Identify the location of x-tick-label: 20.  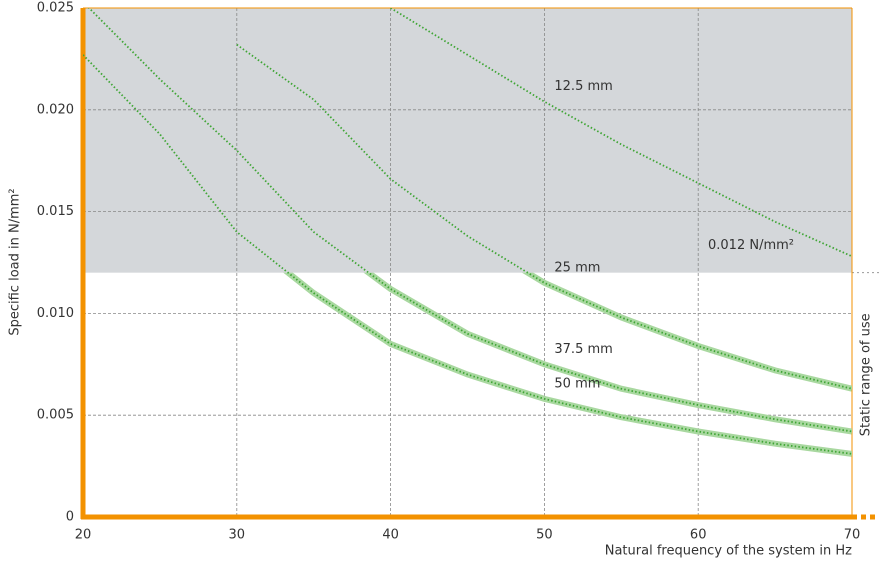
(83, 535).